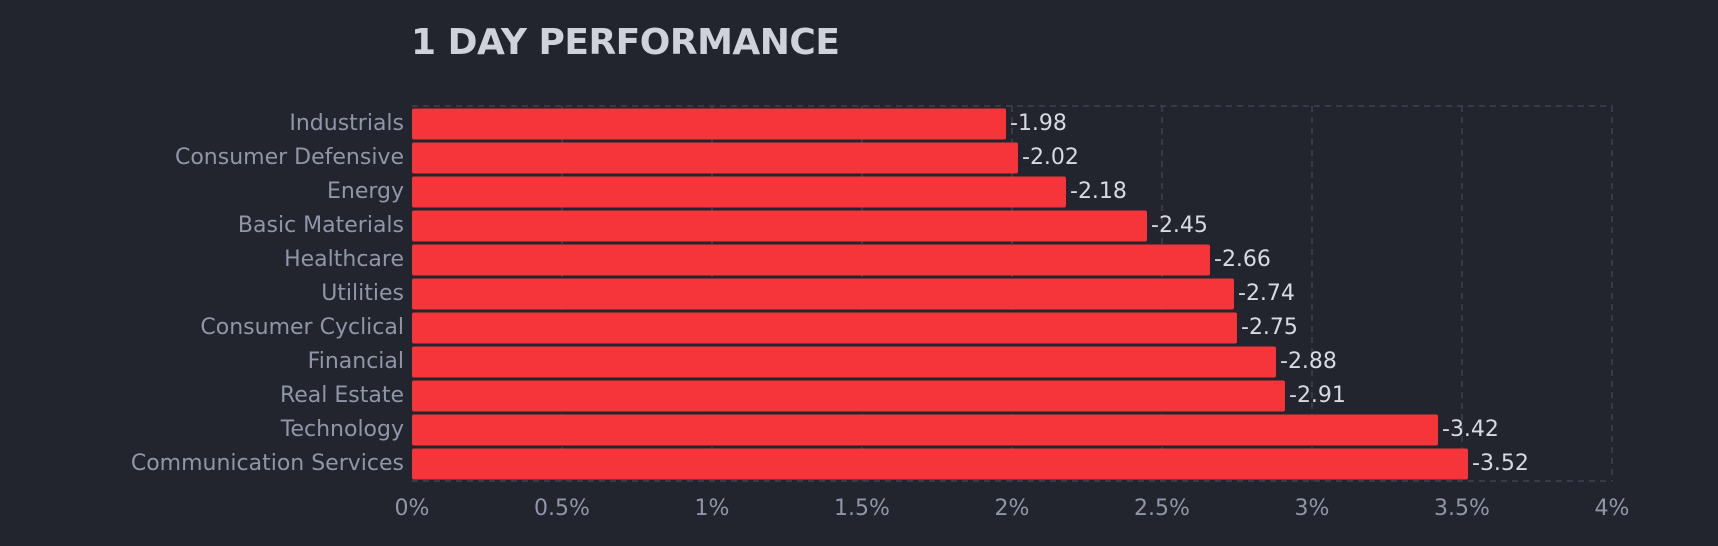 This screenshot has height=546, width=1718. I want to click on value-label: -2.88, so click(1308, 361).